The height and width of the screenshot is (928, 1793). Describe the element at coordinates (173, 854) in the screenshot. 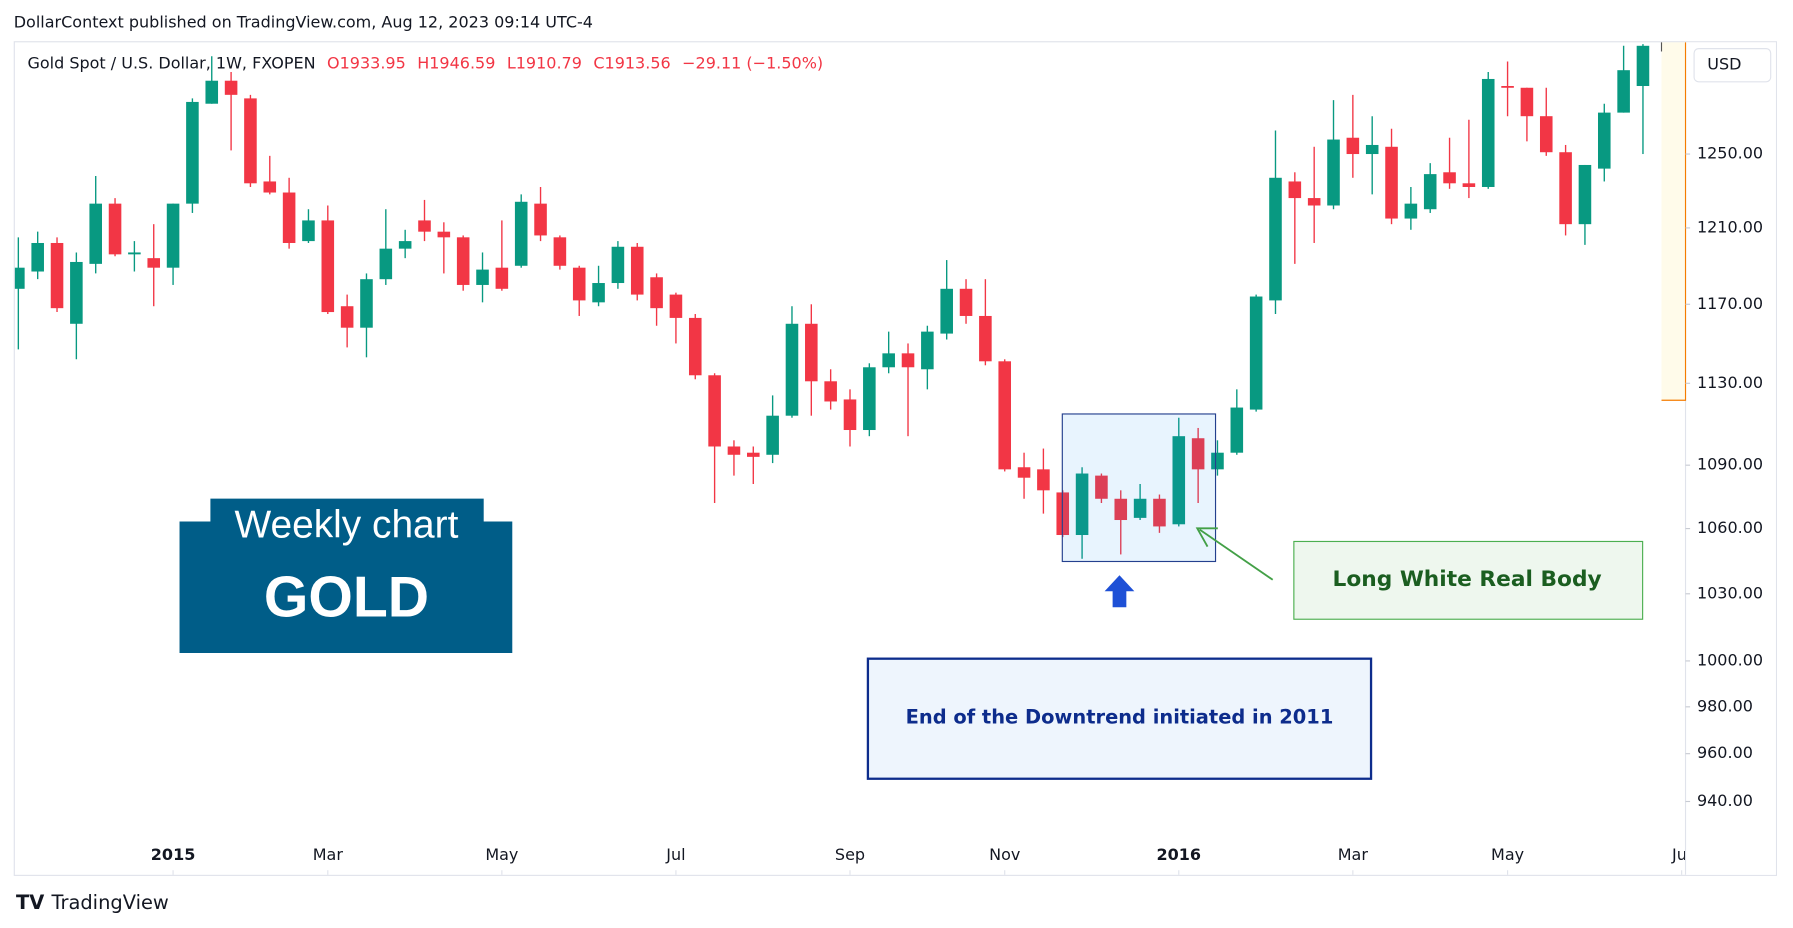

I see `x-tick-label: 2015` at that location.